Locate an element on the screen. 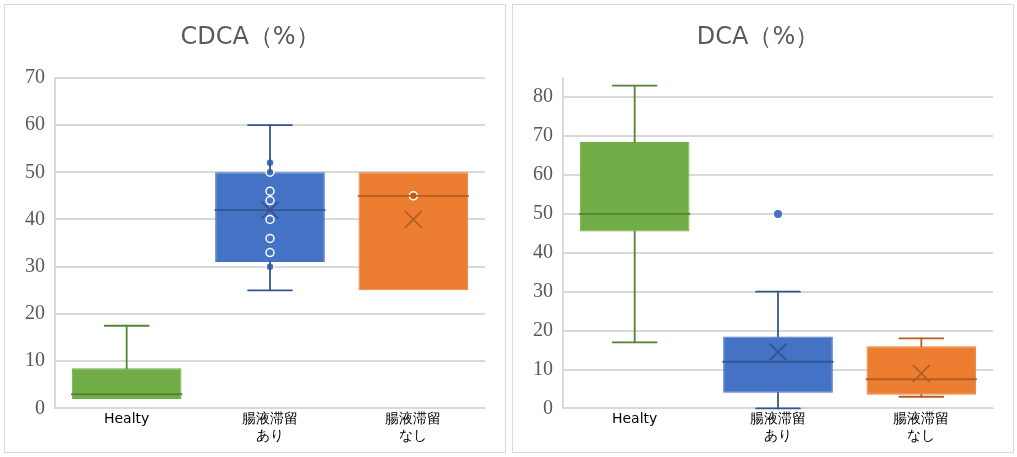  y-tick-label: 80 is located at coordinates (543, 95).